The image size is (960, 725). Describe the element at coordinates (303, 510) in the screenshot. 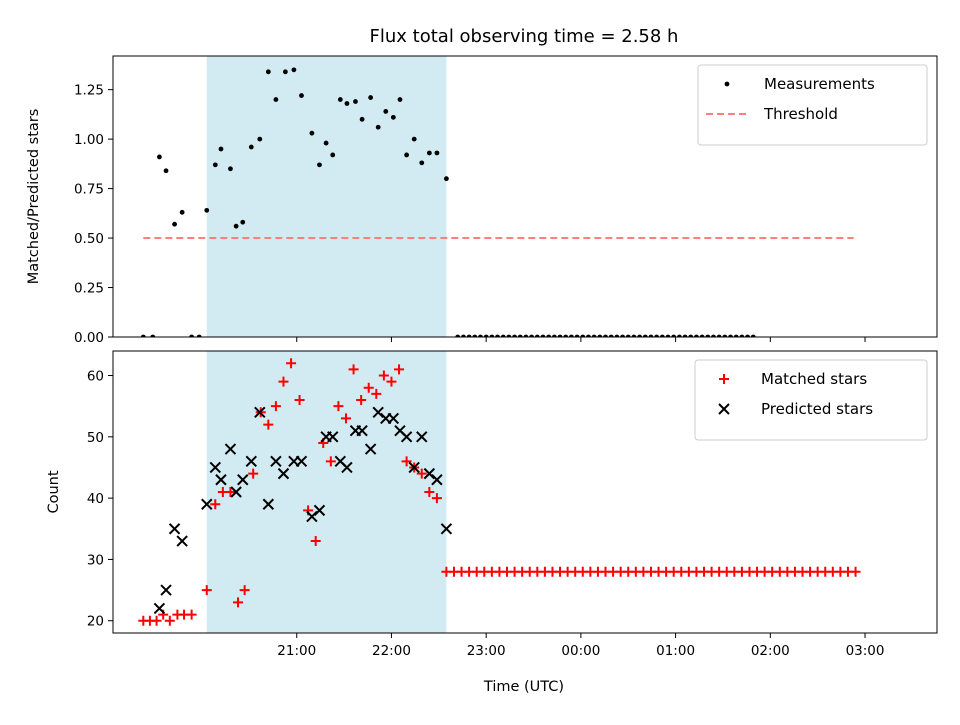

I see `series-predicted-stars` at that location.